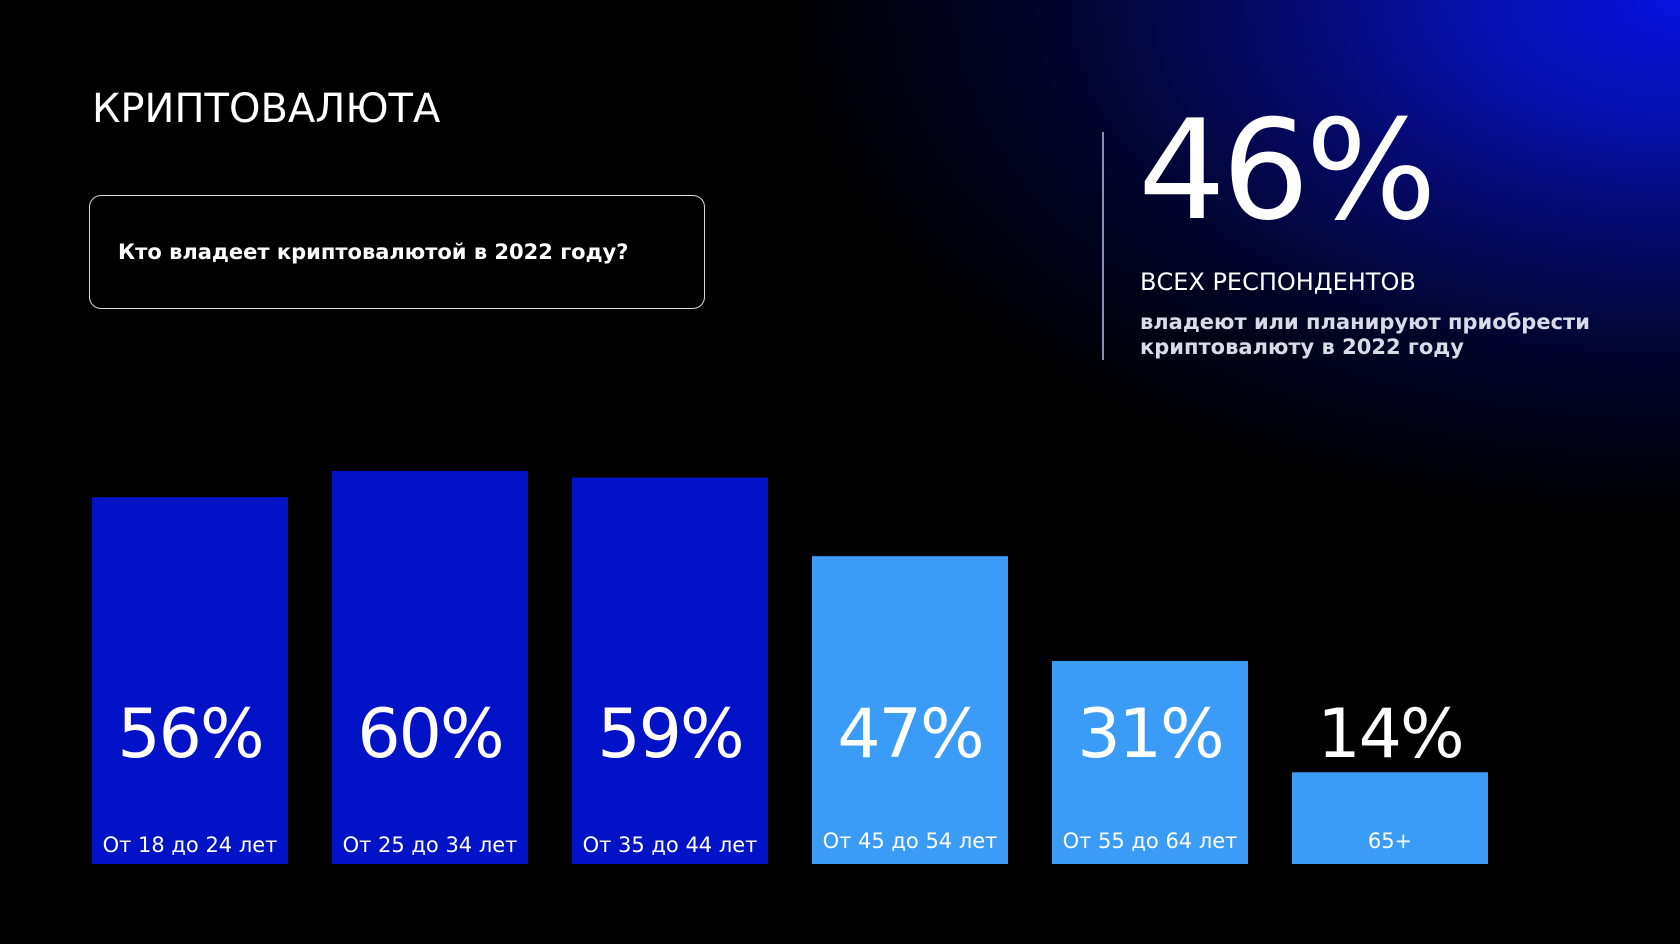  What do you see at coordinates (670, 845) in the screenshot?
I see `bar-category-label: От 35 до 44 лет` at bounding box center [670, 845].